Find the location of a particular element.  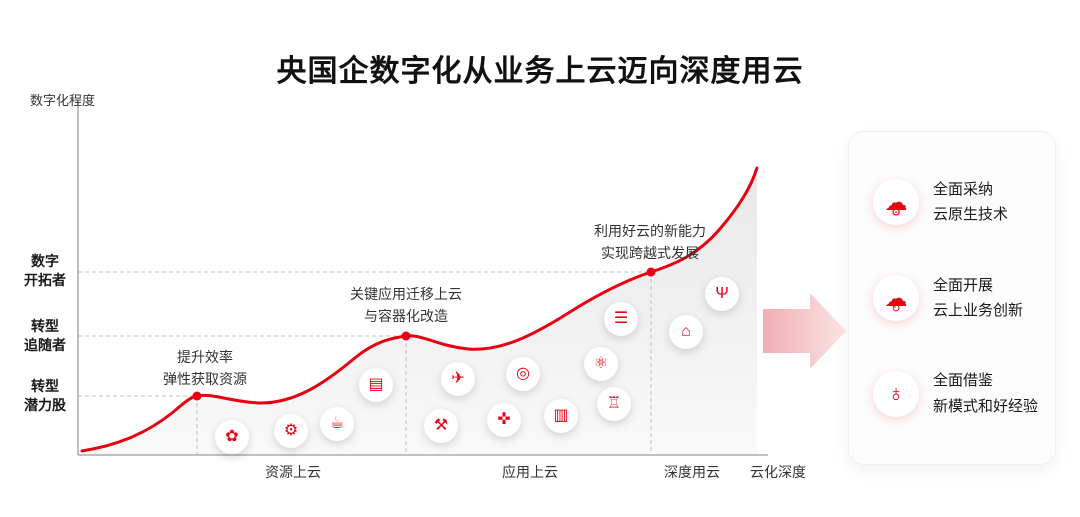

bank-icon: ⌂ is located at coordinates (686, 332).